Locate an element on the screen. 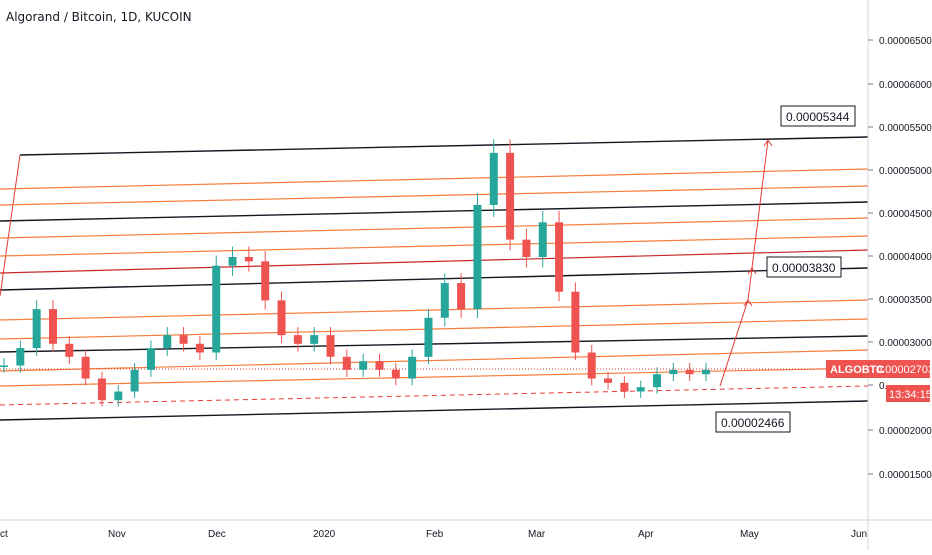  price-tick-label: 0. is located at coordinates (883, 386).